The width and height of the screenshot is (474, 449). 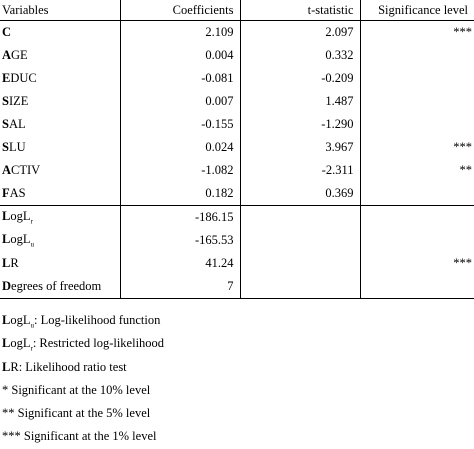 I want to click on variable-name: ACTIV, so click(x=60, y=170).